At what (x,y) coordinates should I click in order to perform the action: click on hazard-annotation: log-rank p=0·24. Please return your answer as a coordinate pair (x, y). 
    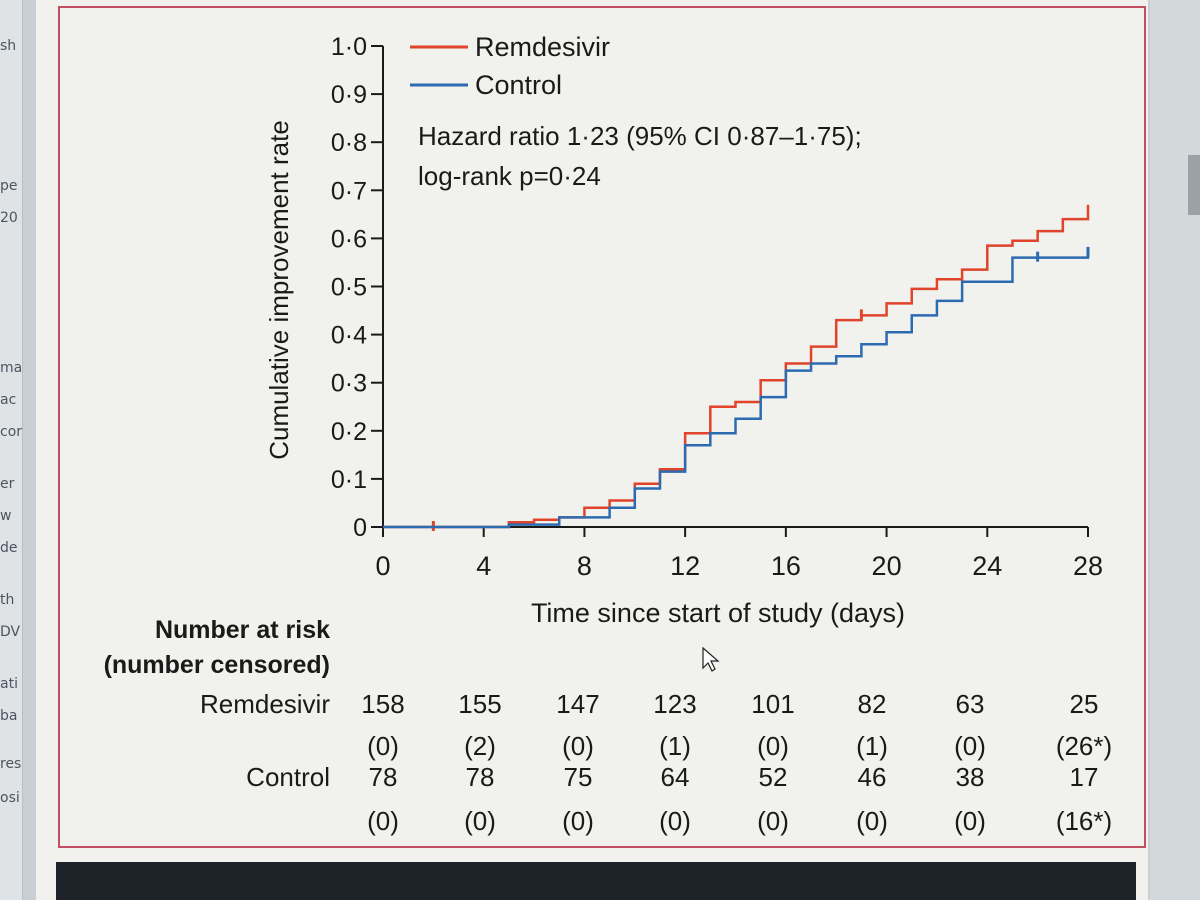
    Looking at the image, I should click on (509, 176).